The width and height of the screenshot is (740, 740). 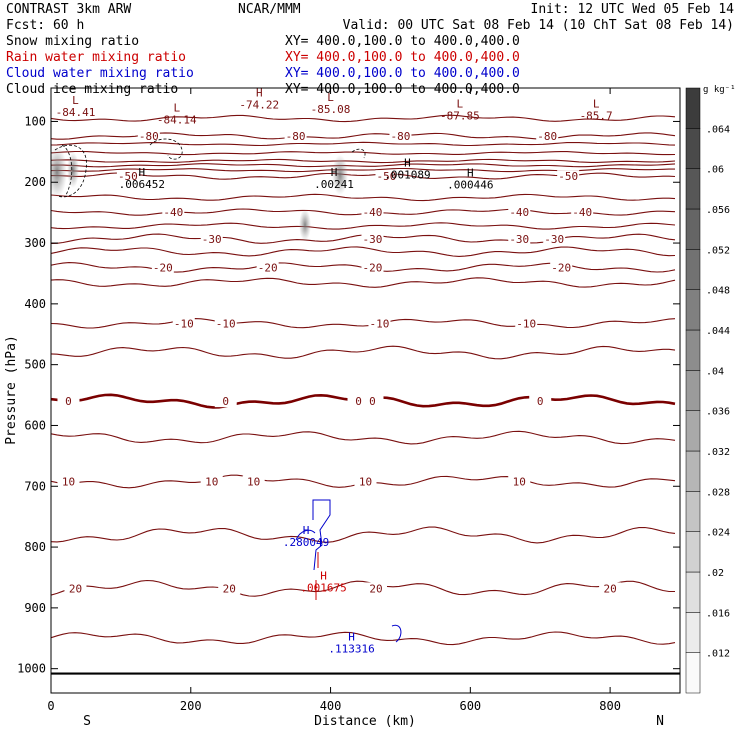 What do you see at coordinates (142, 184) in the screenshot?
I see `extremum-value: .006452` at bounding box center [142, 184].